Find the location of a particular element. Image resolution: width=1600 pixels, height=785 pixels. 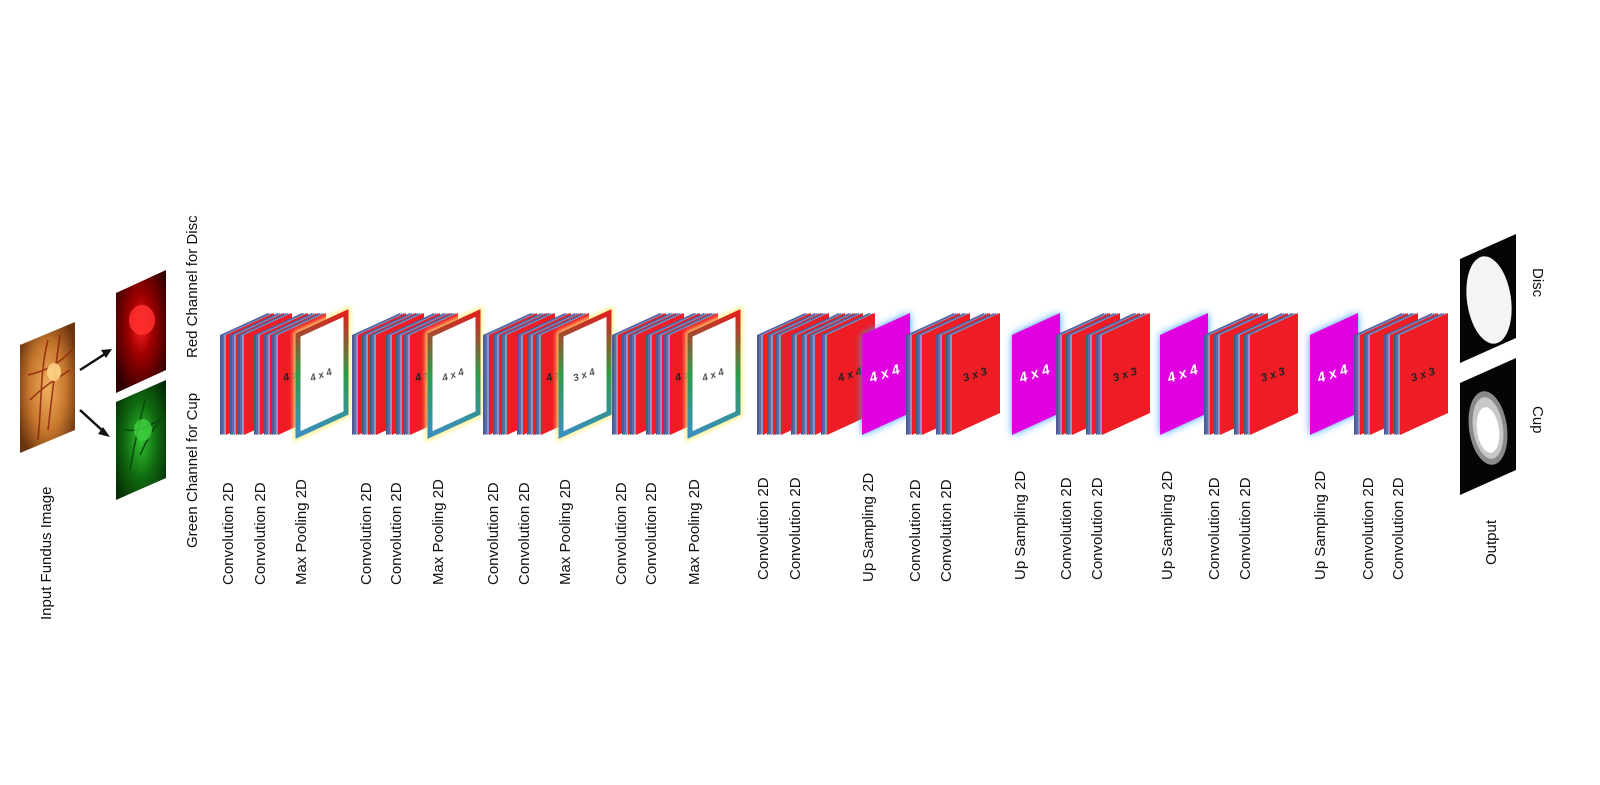

output-label: Output is located at coordinates (1491, 542).